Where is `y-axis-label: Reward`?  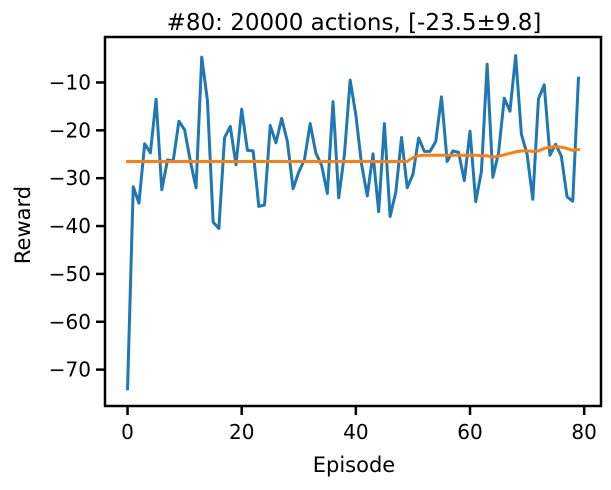 y-axis-label: Reward is located at coordinates (23, 225).